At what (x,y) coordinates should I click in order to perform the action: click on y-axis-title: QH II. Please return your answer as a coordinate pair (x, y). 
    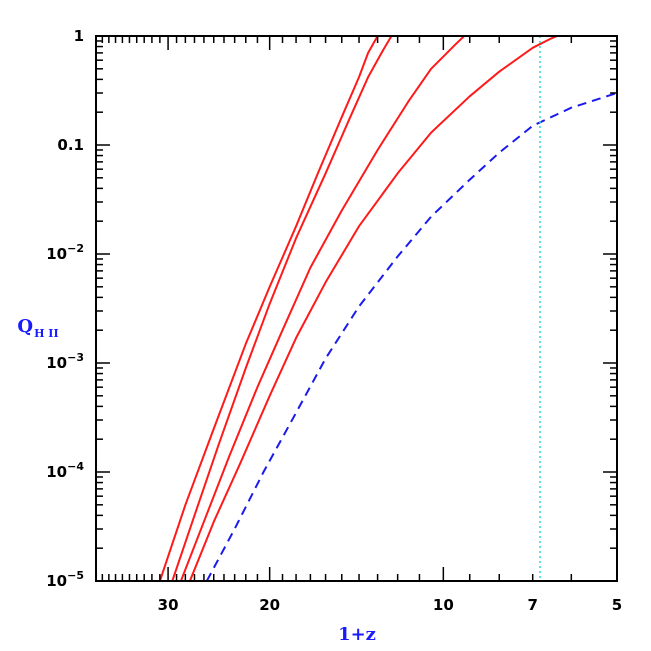
    Looking at the image, I should click on (37, 328).